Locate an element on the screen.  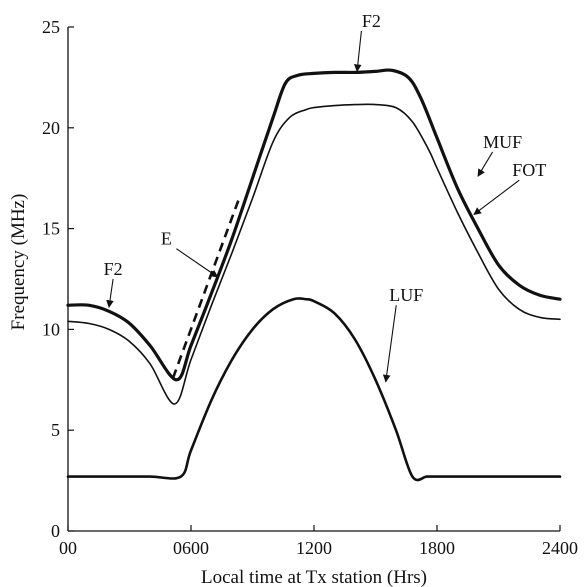
x-axis-label: Local time at Tx station (Hrs) is located at coordinates (314, 577).